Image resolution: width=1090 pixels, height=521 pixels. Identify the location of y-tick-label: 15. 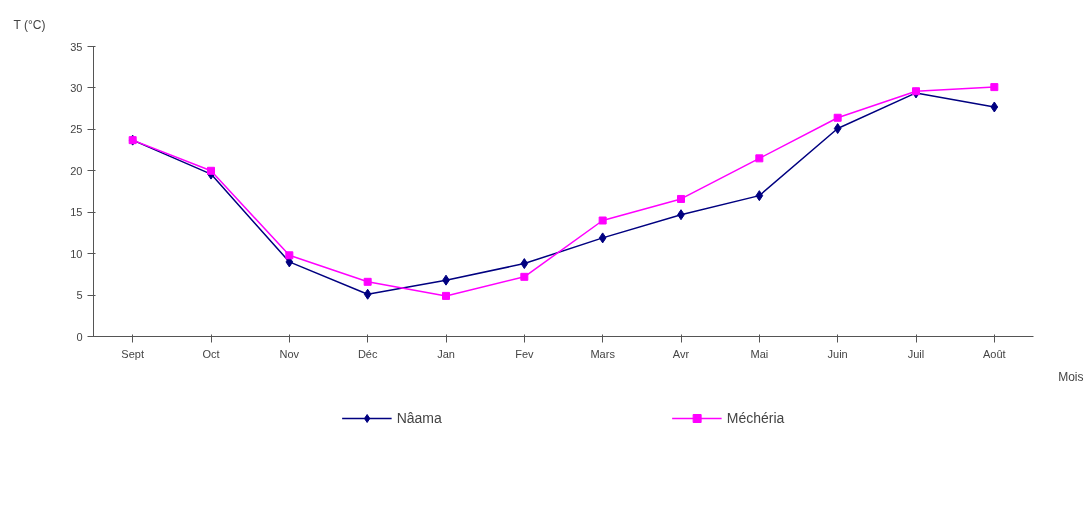
(76, 212).